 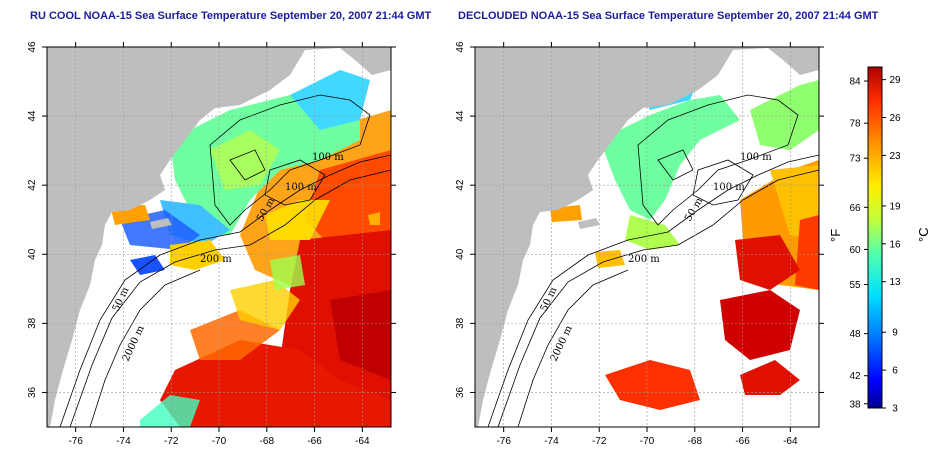 I want to click on left-contour-label-2: 100 m, so click(x=301, y=187).